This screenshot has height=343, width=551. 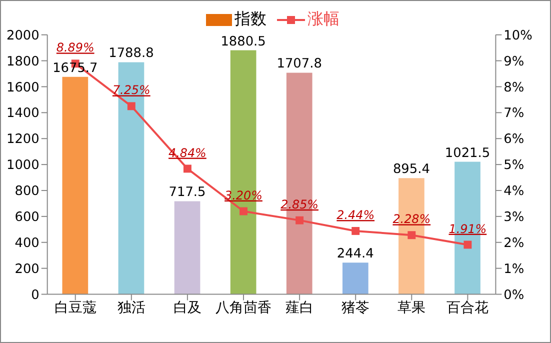 I want to click on y2-tick-label: 3%, so click(x=514, y=218).